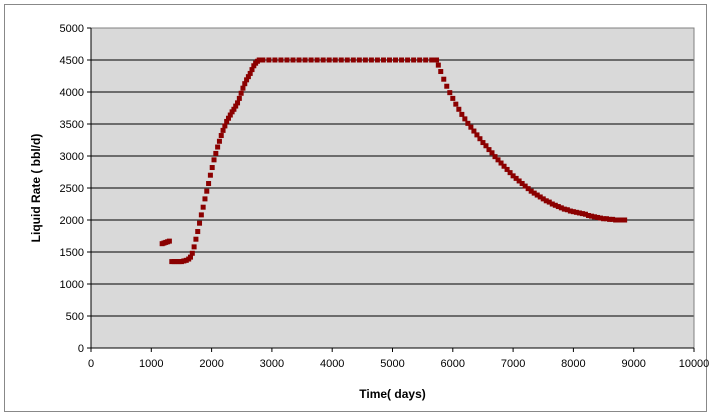 This screenshot has height=417, width=712. What do you see at coordinates (332, 364) in the screenshot?
I see `x-tick-label: 4000` at bounding box center [332, 364].